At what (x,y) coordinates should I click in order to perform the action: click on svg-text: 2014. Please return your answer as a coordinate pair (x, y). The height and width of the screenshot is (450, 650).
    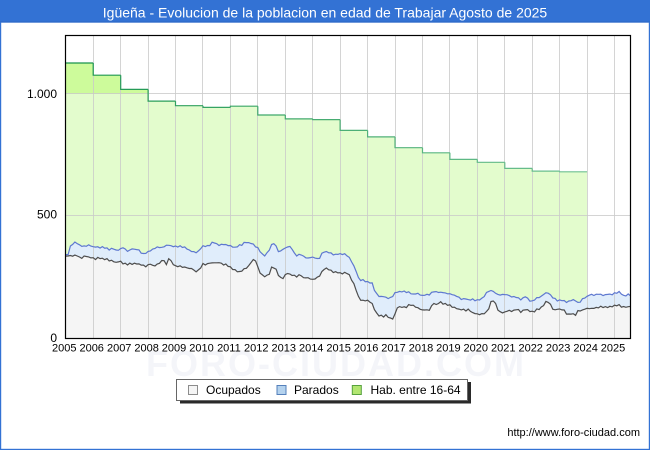
    Looking at the image, I should click on (311, 349).